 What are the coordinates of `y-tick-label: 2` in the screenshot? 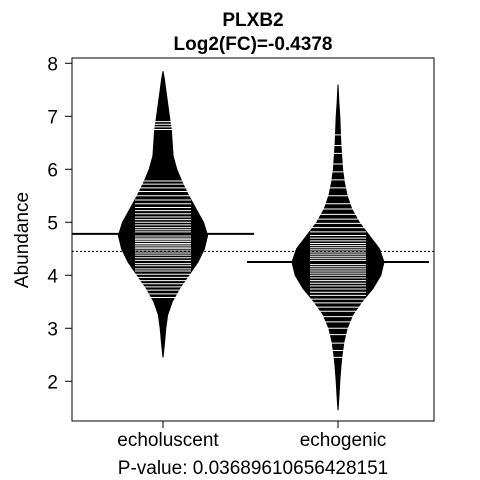 It's located at (52, 382).